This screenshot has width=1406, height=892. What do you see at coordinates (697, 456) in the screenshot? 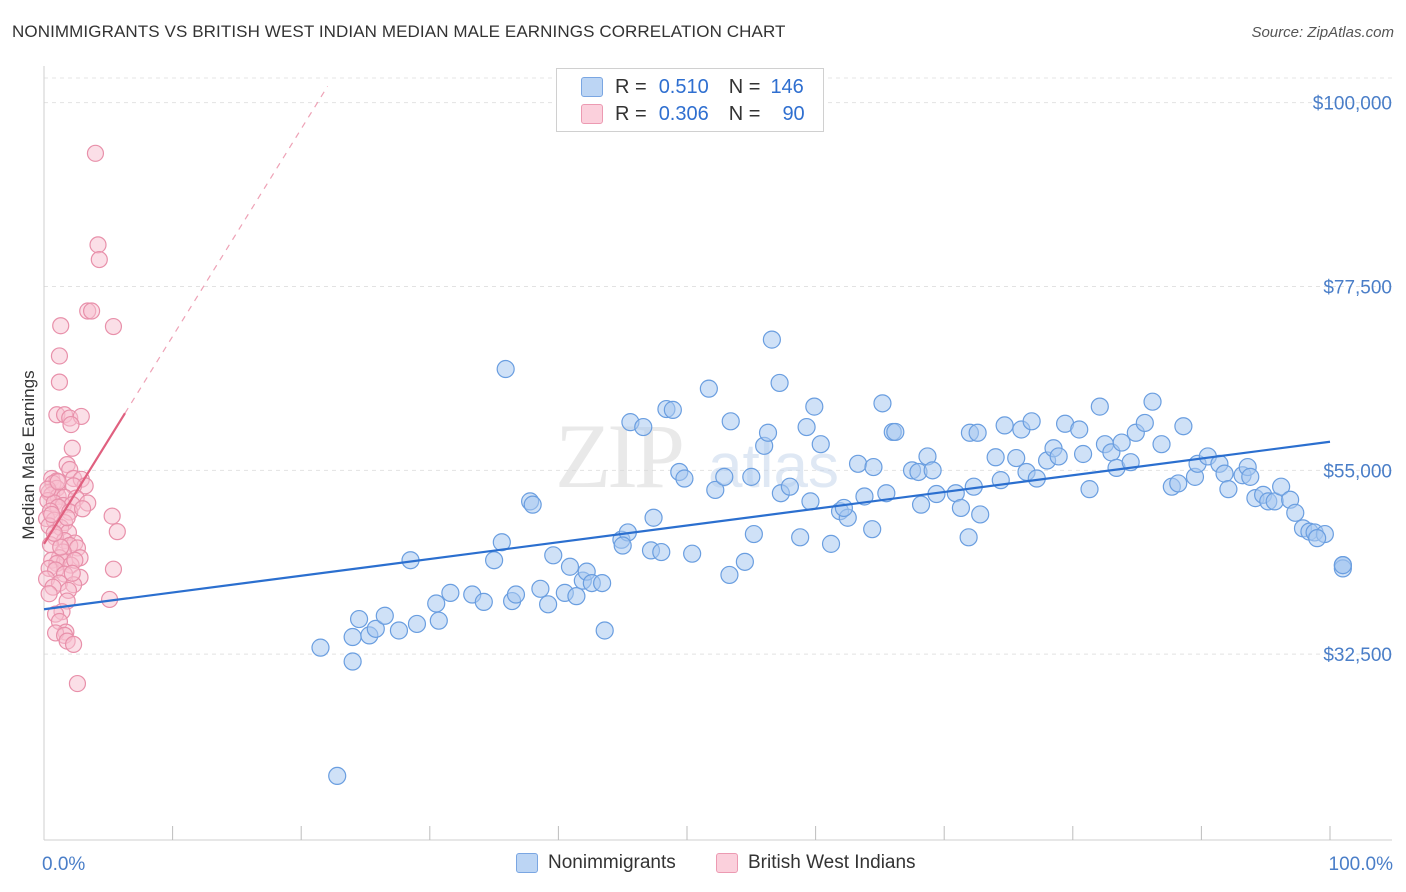
I see `watermark: ZIP atlas` at bounding box center [697, 456].